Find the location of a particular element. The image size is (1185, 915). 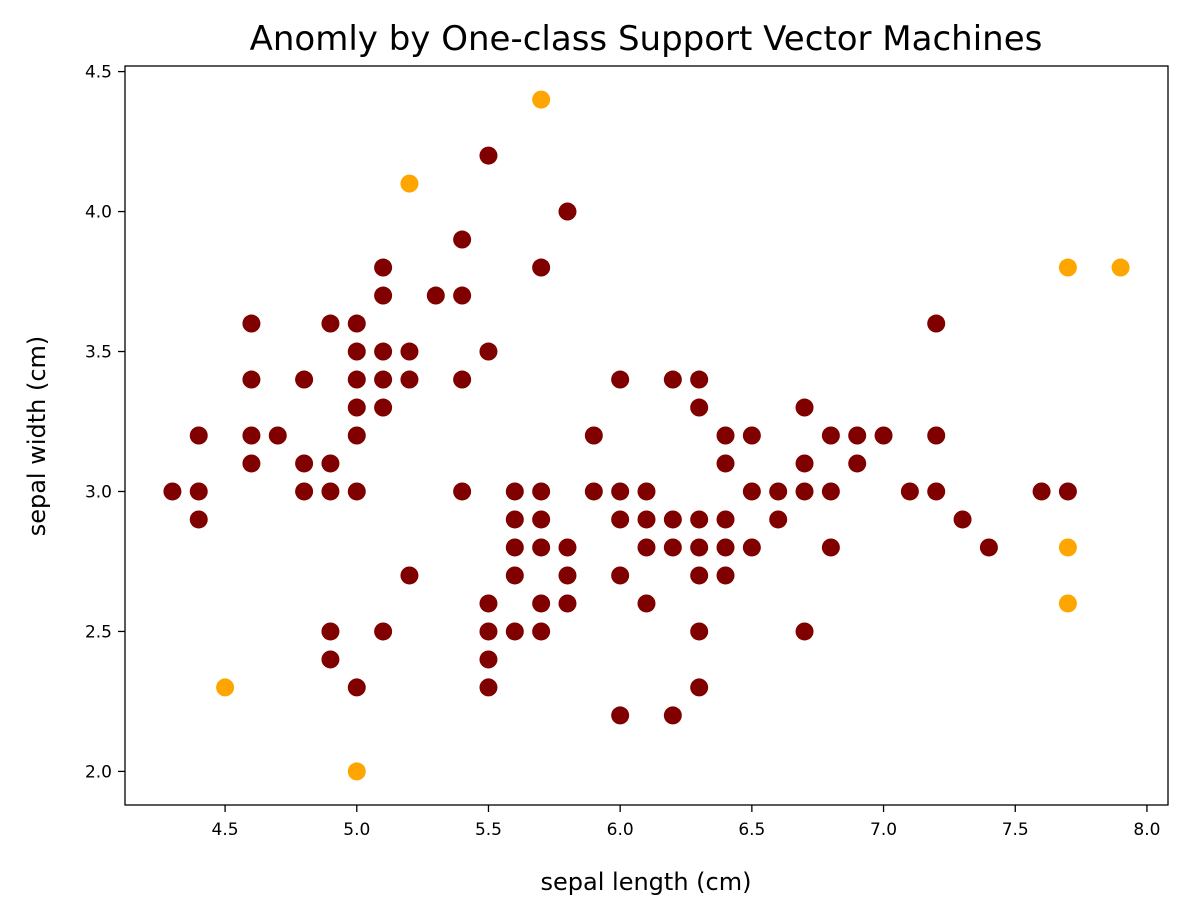

y-tick-label-0: 2.0 is located at coordinates (98, 772).